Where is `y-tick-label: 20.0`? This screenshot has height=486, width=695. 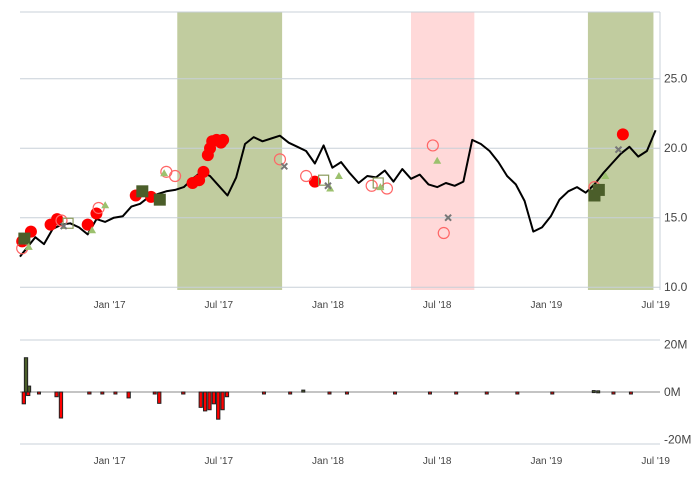 y-tick-label: 20.0 is located at coordinates (676, 148).